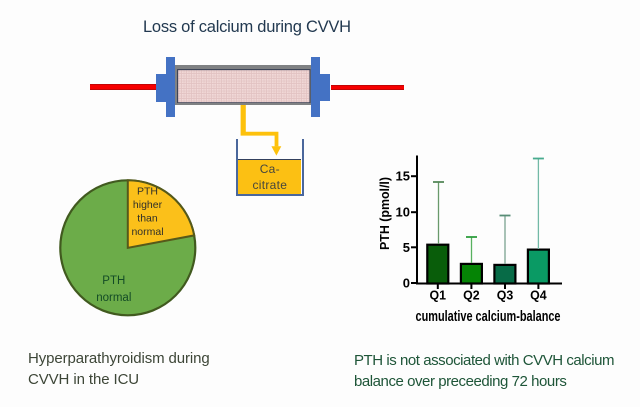 The width and height of the screenshot is (640, 407). What do you see at coordinates (147, 219) in the screenshot?
I see `svg-text: than` at bounding box center [147, 219].